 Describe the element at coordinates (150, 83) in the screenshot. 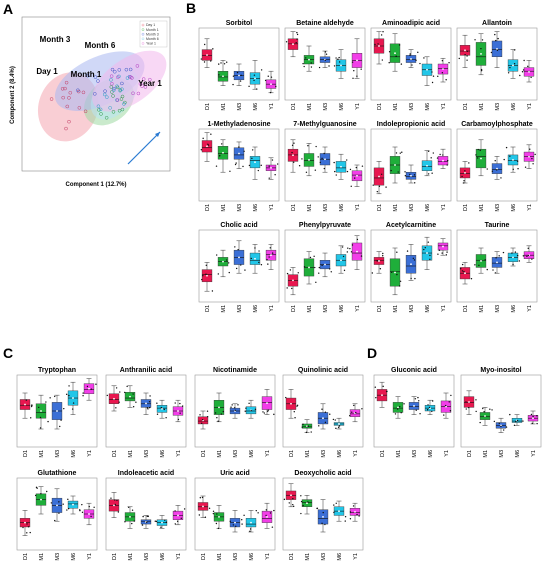

I see `pca-group-label: Year 1` at that location.